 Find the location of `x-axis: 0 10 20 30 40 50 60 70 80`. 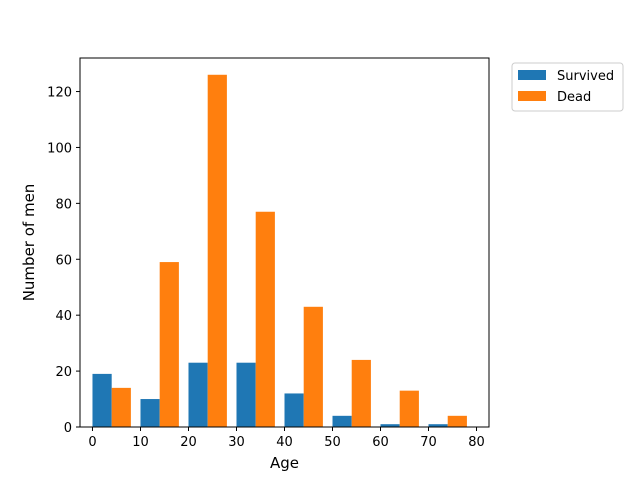

x-axis: 0 10 20 30 40 50 60 70 80 is located at coordinates (286, 438).